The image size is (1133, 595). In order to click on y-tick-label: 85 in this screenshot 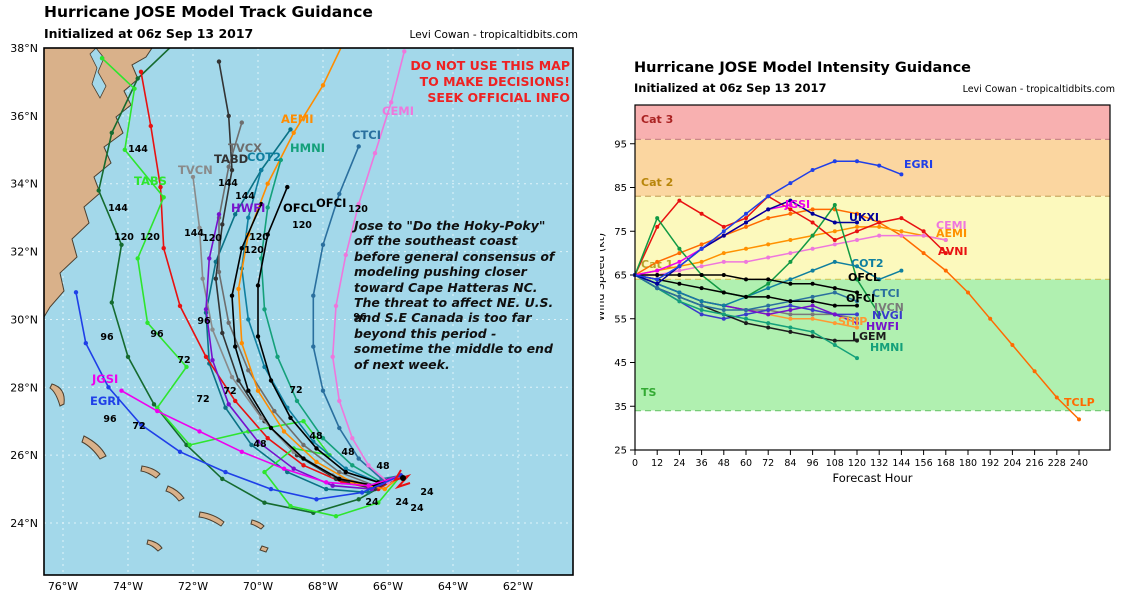, I will do `click(620, 188)`.